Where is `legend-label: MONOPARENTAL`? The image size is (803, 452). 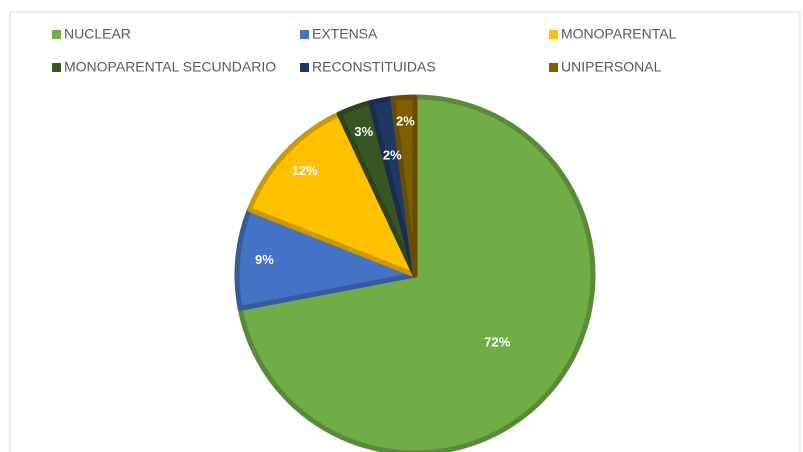 legend-label: MONOPARENTAL is located at coordinates (619, 34).